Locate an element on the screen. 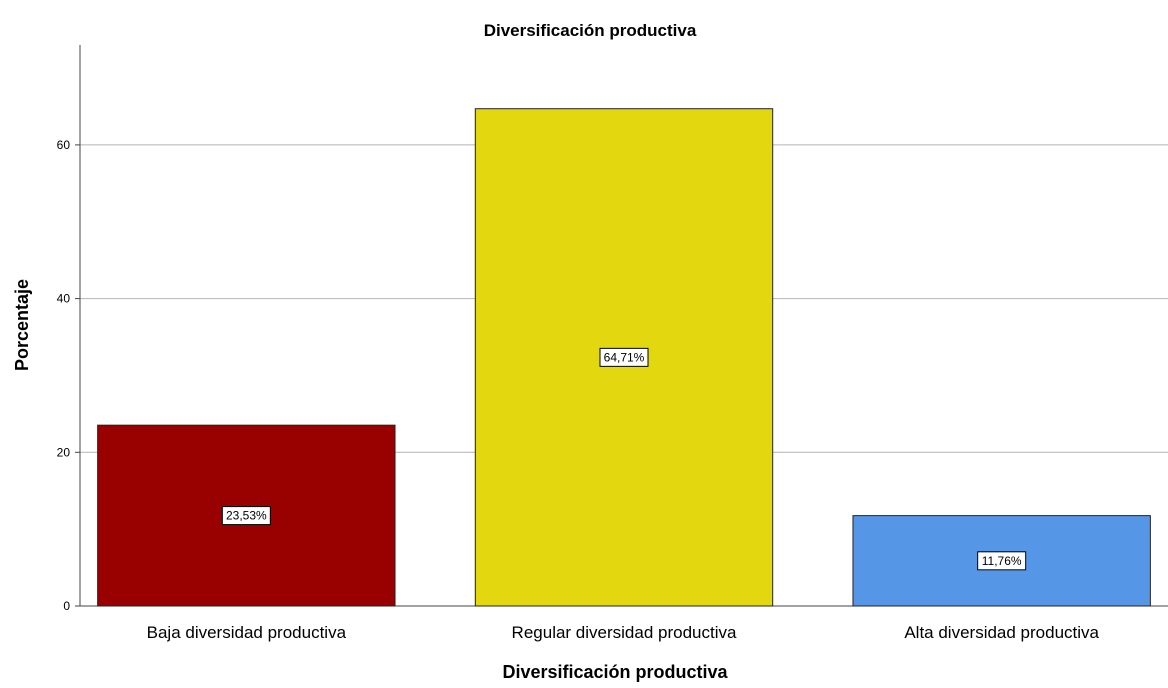 The width and height of the screenshot is (1168, 688). data-label: 11,76% is located at coordinates (1002, 561).